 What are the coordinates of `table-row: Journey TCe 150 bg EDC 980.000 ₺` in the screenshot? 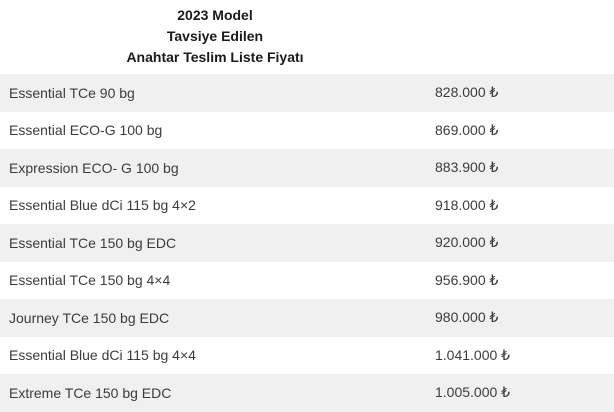 It's located at (307, 318).